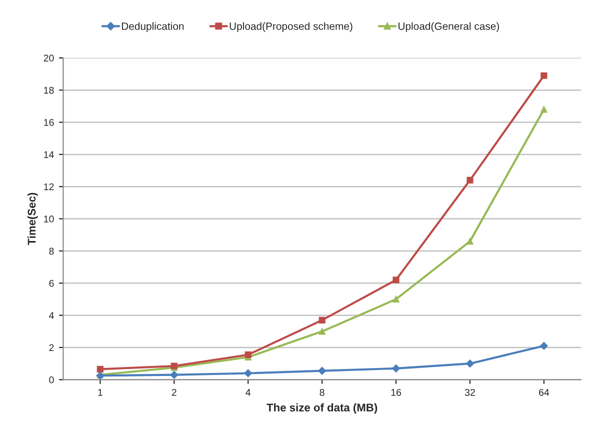 The height and width of the screenshot is (429, 602). I want to click on legend-label: Deduplication, so click(153, 27).